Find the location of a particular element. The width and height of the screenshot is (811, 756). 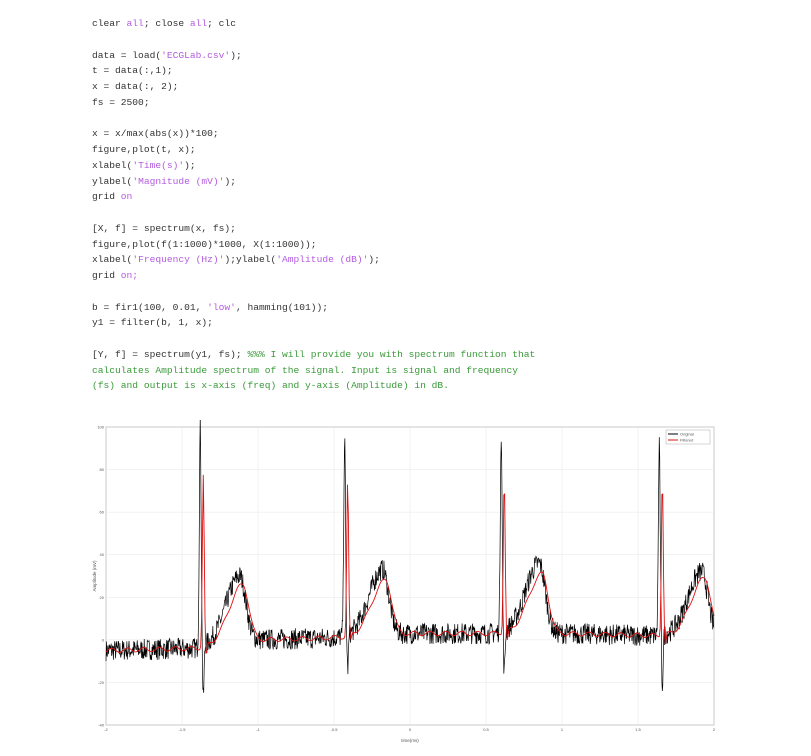

code-token: [X, f] = spectrum(x, fs); is located at coordinates (164, 228).